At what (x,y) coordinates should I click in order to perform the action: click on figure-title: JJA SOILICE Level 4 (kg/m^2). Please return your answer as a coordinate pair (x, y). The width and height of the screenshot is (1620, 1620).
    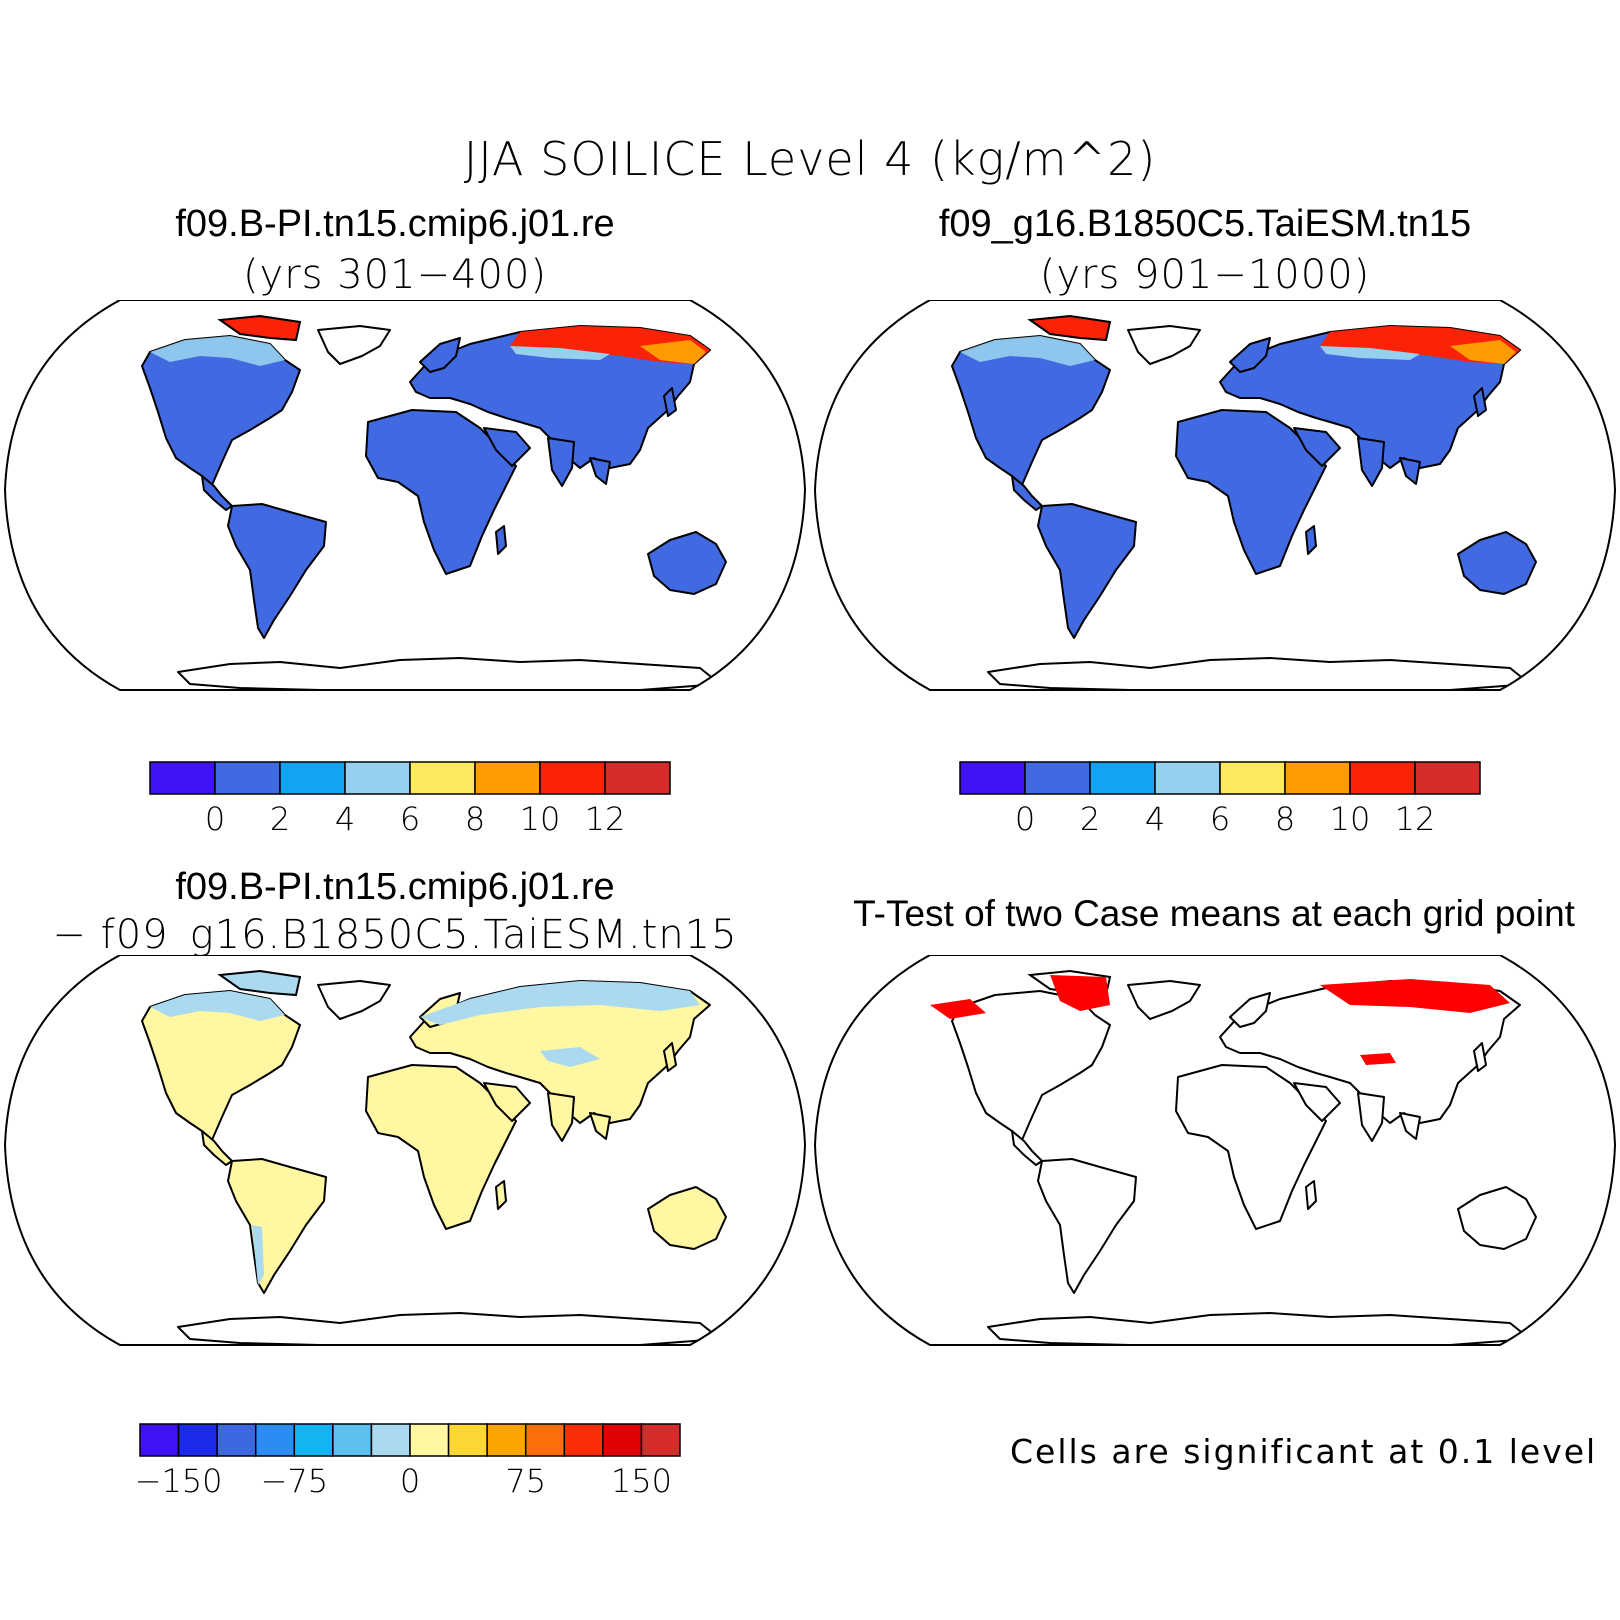
    Looking at the image, I should click on (810, 159).